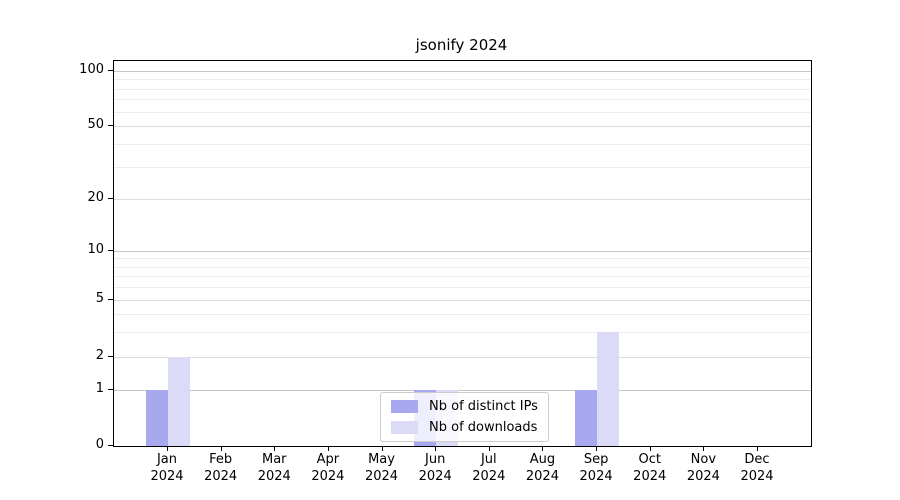  What do you see at coordinates (650, 448) in the screenshot?
I see `x-tick-mark-oct` at bounding box center [650, 448].